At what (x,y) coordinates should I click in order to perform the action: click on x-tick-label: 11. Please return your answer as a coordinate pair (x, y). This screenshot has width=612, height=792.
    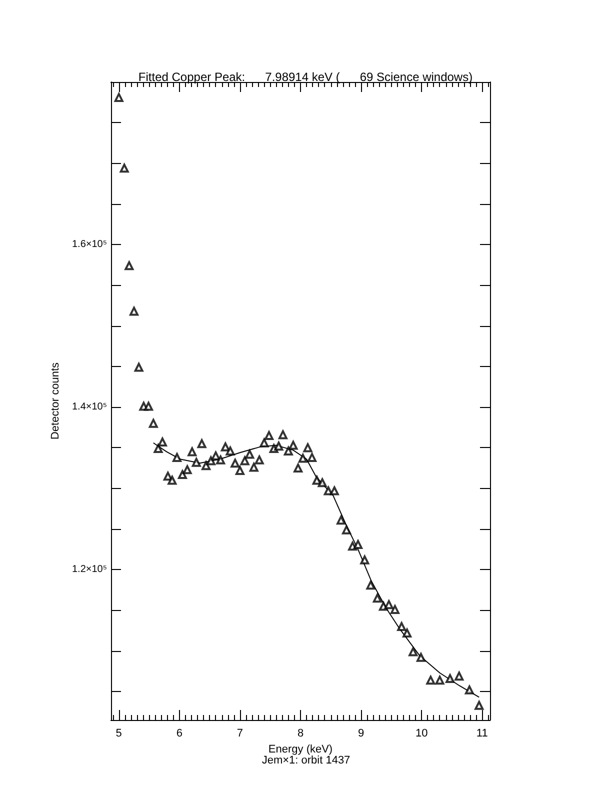
    Looking at the image, I should click on (482, 734).